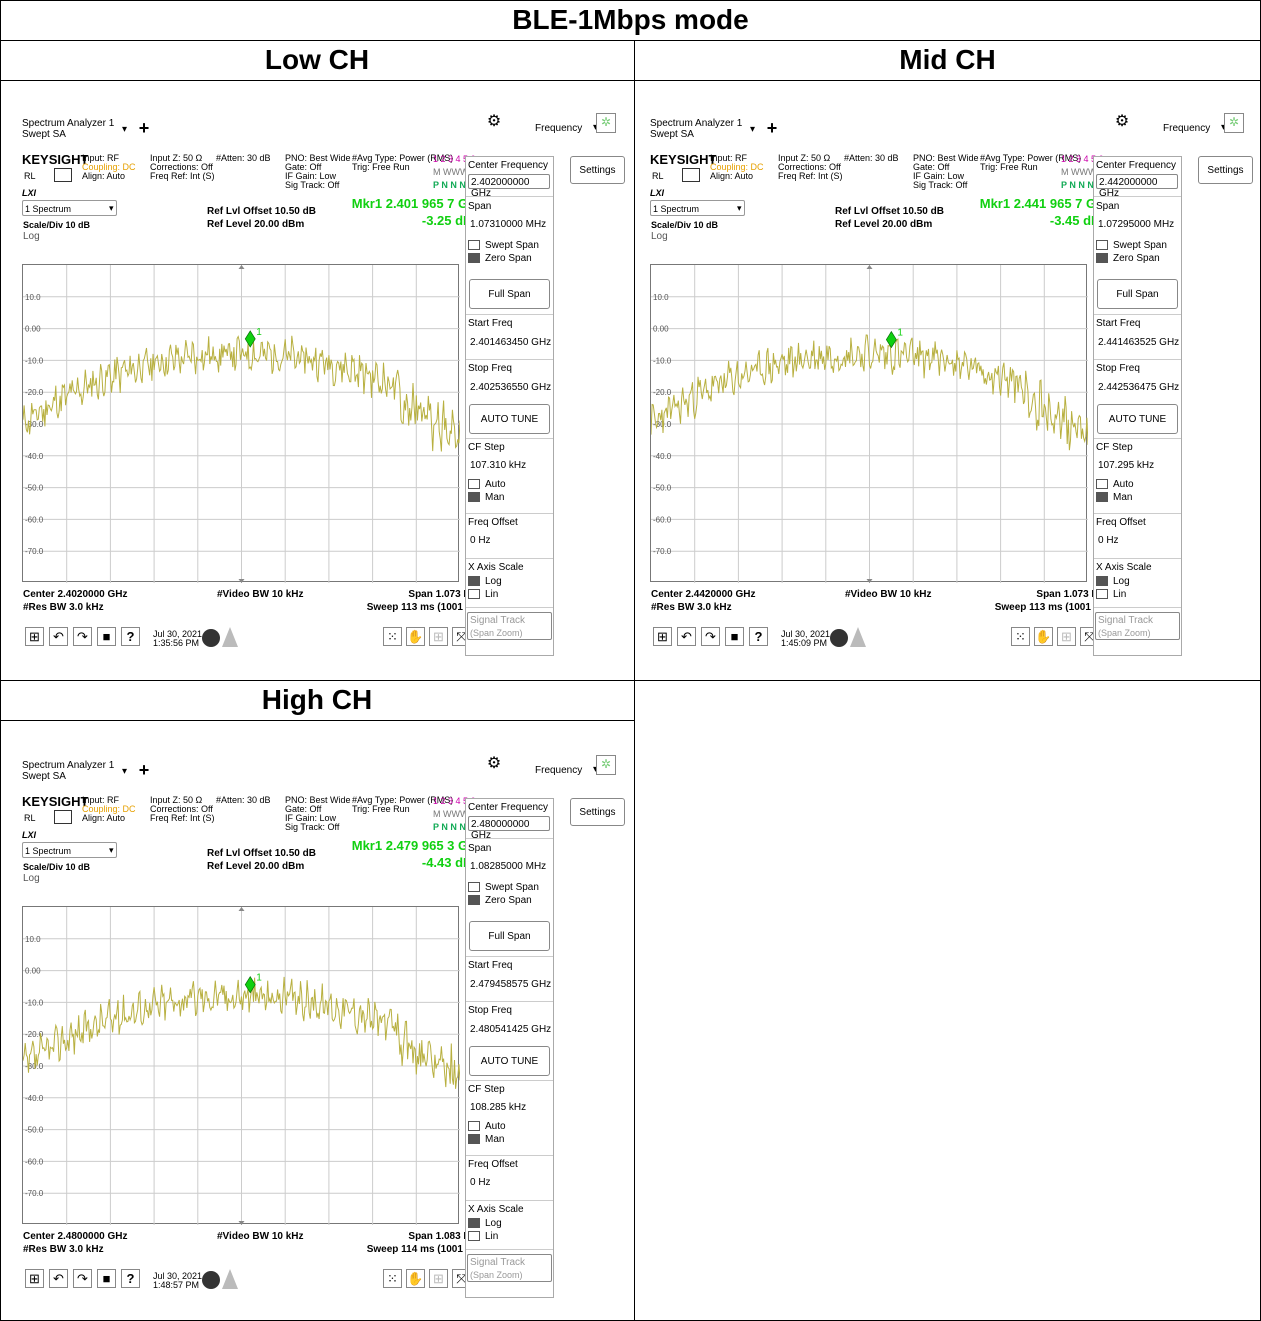  Describe the element at coordinates (509, 475) in the screenshot. I see `cf-step-control: CF Step 107.310 kHz Auto Man` at that location.